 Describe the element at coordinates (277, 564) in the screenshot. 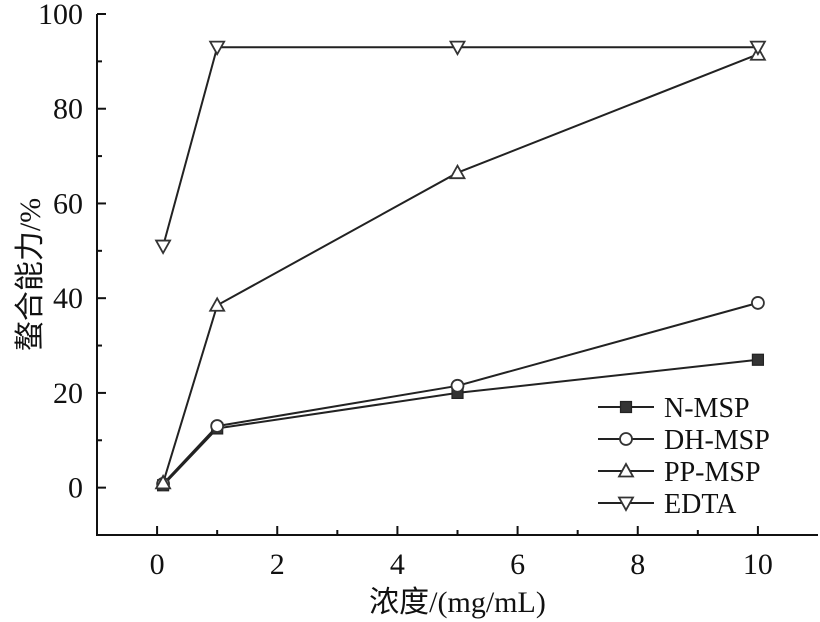

I see `x-tick-label: 2` at that location.